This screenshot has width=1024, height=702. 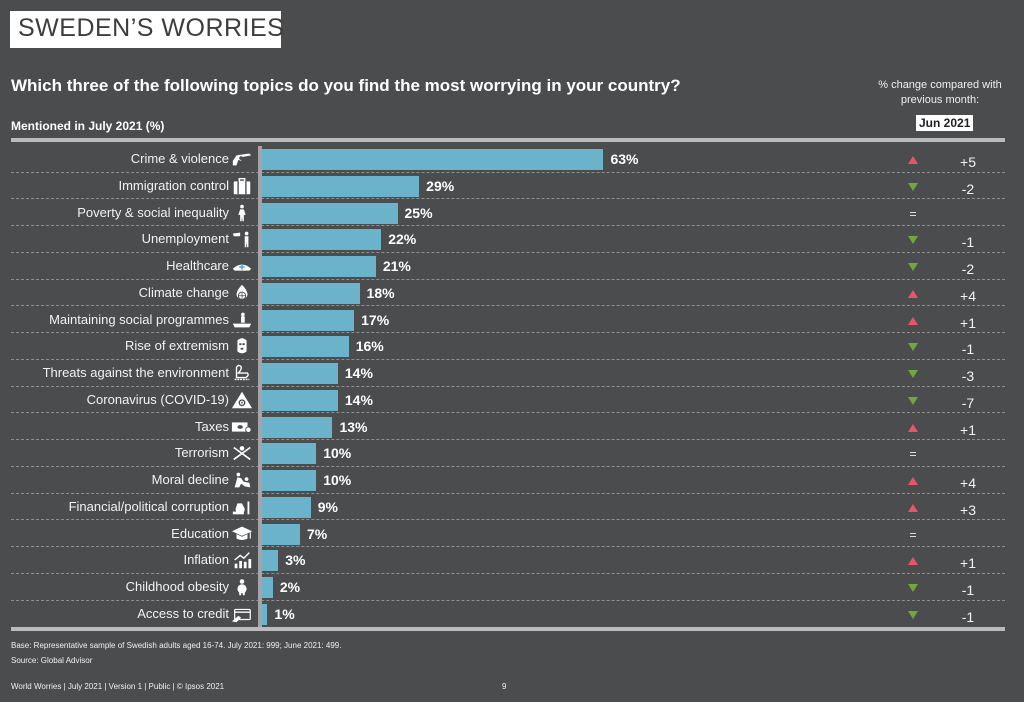 What do you see at coordinates (242, 480) in the screenshot?
I see `fighting-people-icon` at bounding box center [242, 480].